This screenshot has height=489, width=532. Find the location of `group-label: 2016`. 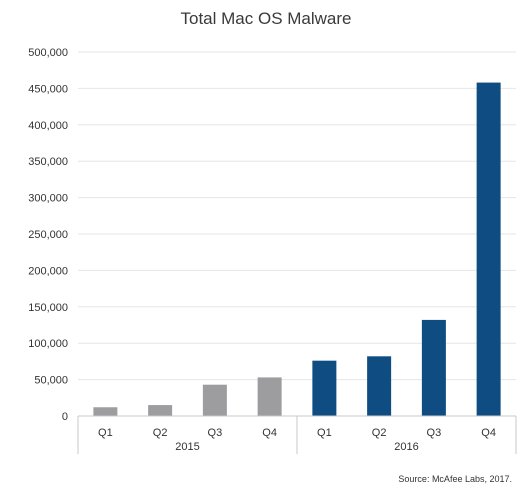

group-label: 2016 is located at coordinates (406, 447).